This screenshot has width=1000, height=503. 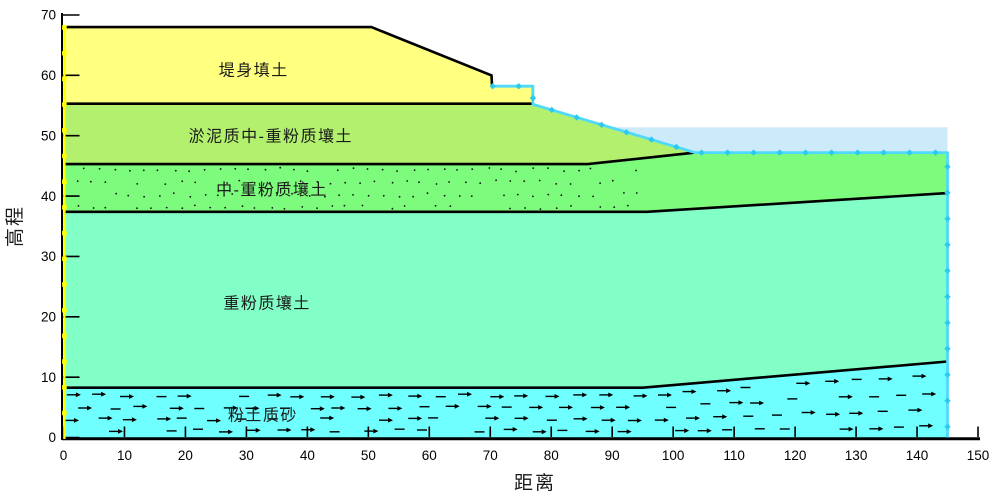 What do you see at coordinates (501, 404) in the screenshot?
I see `flow-arrows-pattern` at bounding box center [501, 404].